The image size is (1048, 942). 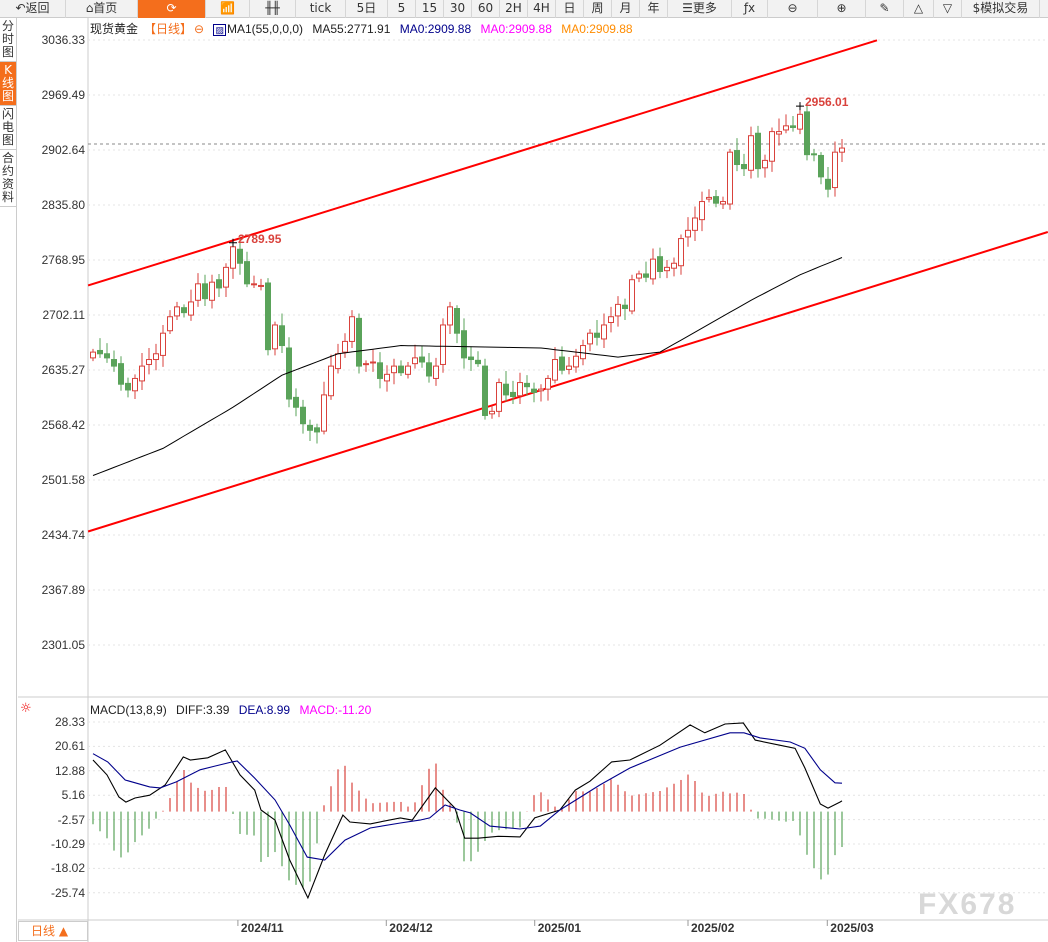 I want to click on dollar-button: $模拟交易, so click(x=1001, y=9).